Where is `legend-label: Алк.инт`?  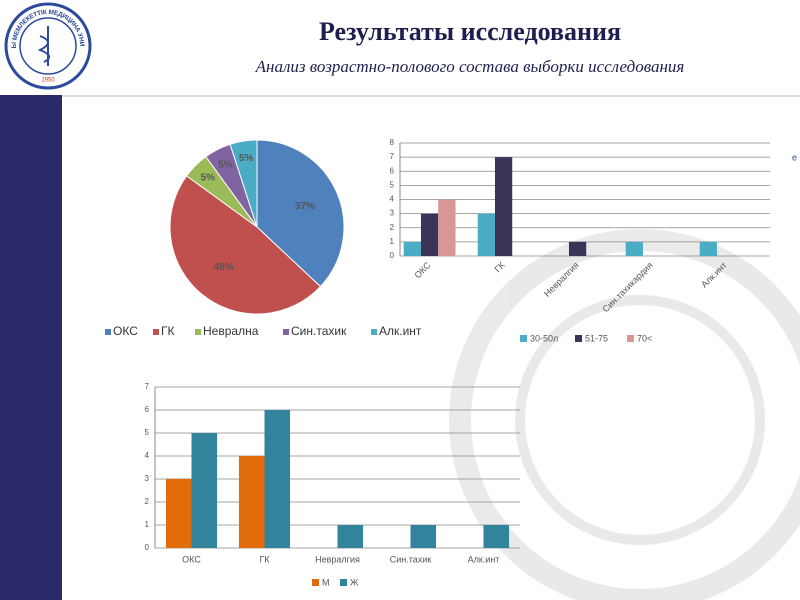 legend-label: Алк.инт is located at coordinates (400, 331).